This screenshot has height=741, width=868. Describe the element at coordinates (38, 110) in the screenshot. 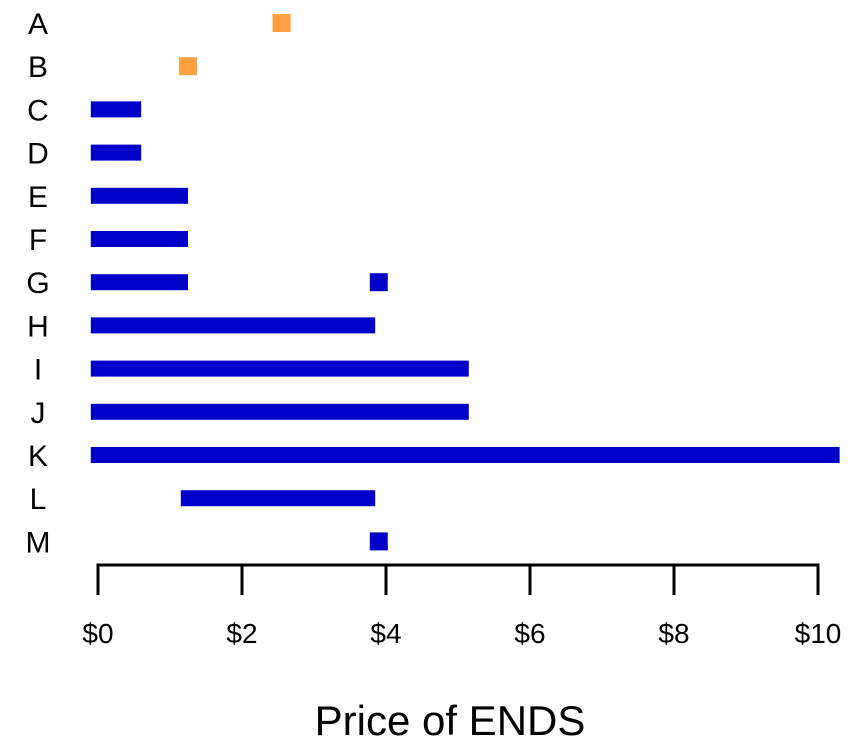

I see `category-label-c: C` at that location.